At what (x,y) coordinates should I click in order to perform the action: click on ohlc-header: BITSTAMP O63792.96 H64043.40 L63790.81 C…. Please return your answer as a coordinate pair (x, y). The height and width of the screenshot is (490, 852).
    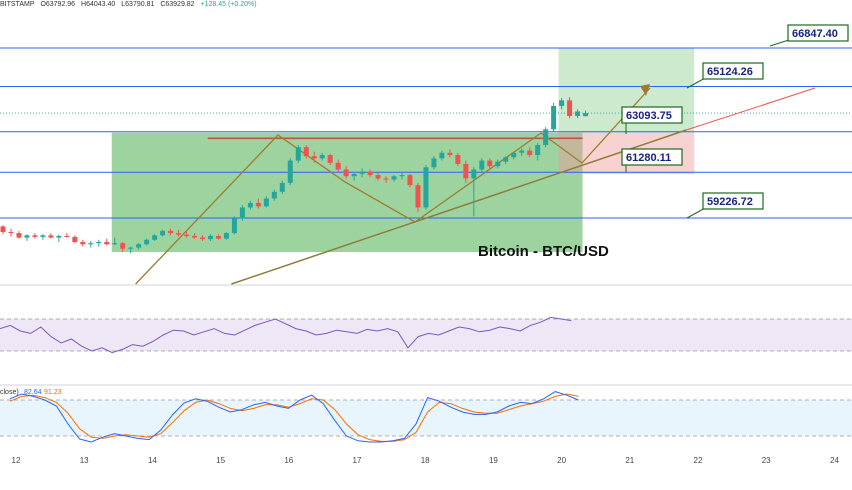
    Looking at the image, I should click on (130, 4).